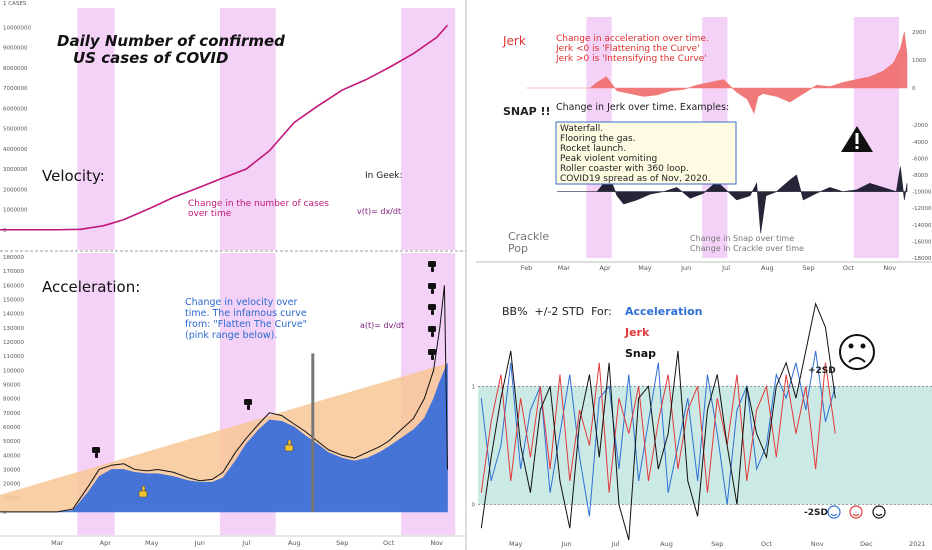 The image size is (932, 550). What do you see at coordinates (12, 428) in the screenshot?
I see `y-tick-label: 60000` at bounding box center [12, 428].